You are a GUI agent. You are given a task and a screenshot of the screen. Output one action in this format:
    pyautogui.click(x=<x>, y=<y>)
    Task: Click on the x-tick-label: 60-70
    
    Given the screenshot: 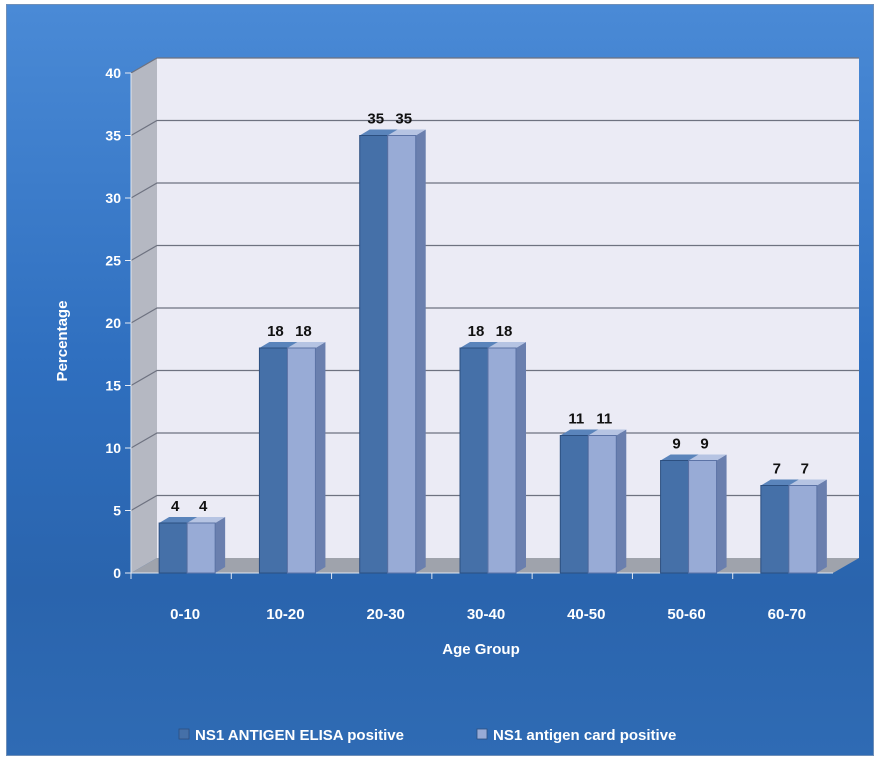 What is the action you would take?
    pyautogui.click(x=787, y=614)
    